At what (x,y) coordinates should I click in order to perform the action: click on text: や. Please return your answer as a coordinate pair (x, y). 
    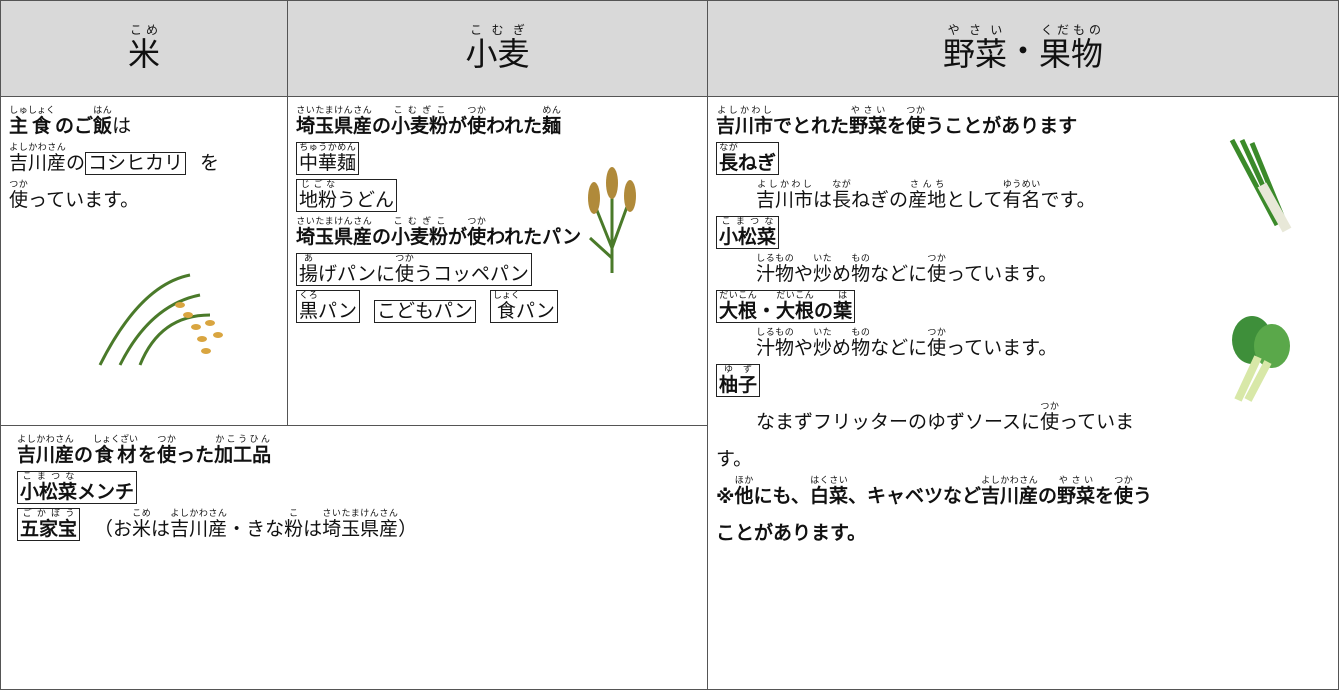
    Looking at the image, I should click on (804, 274).